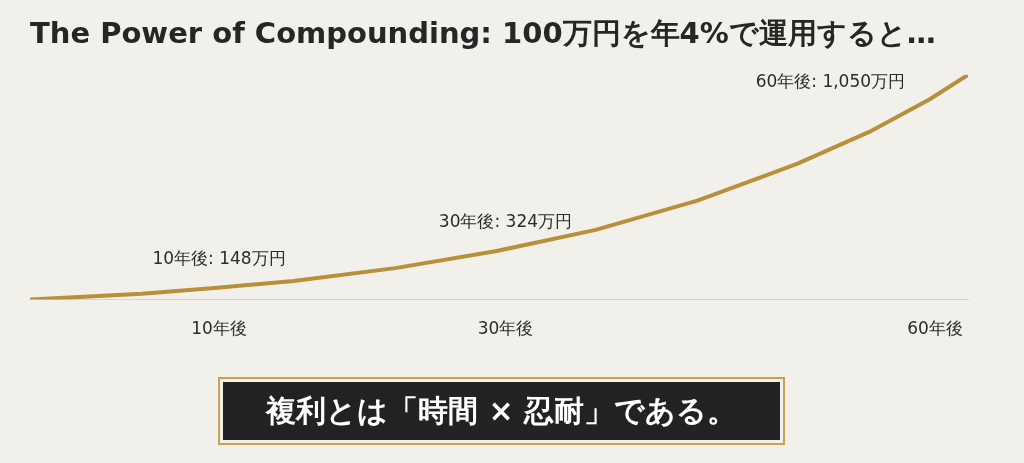 The image size is (1024, 463). I want to click on x-tick-label: 10年後, so click(219, 328).